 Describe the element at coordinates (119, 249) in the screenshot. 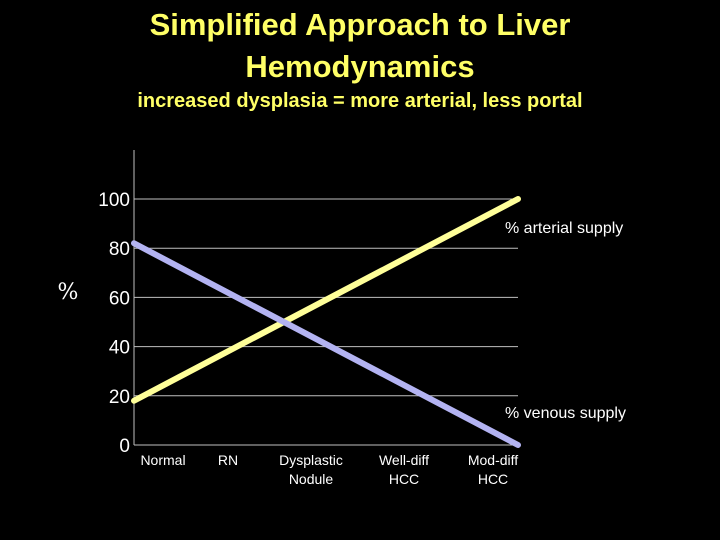

I see `y-tick-label-80: 80` at that location.